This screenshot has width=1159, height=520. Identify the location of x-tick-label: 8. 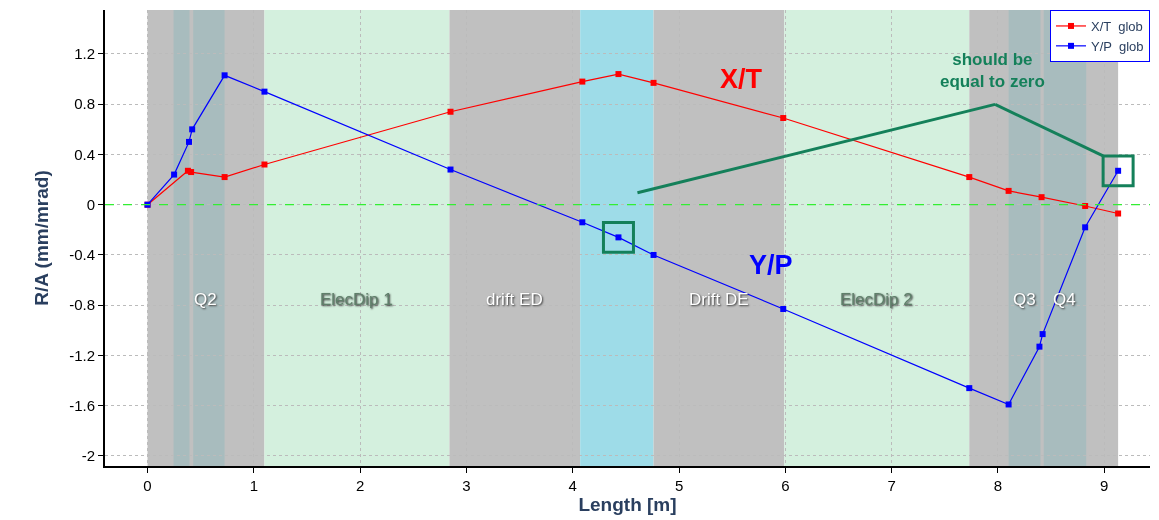
(998, 485).